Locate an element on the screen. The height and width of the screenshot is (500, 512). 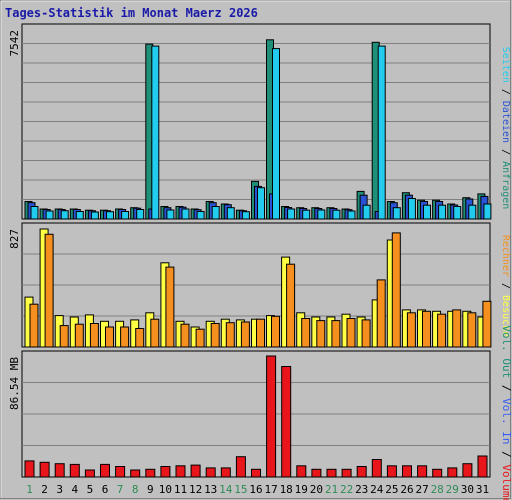
x-tick-label-day-9: 9 is located at coordinates (150, 489).